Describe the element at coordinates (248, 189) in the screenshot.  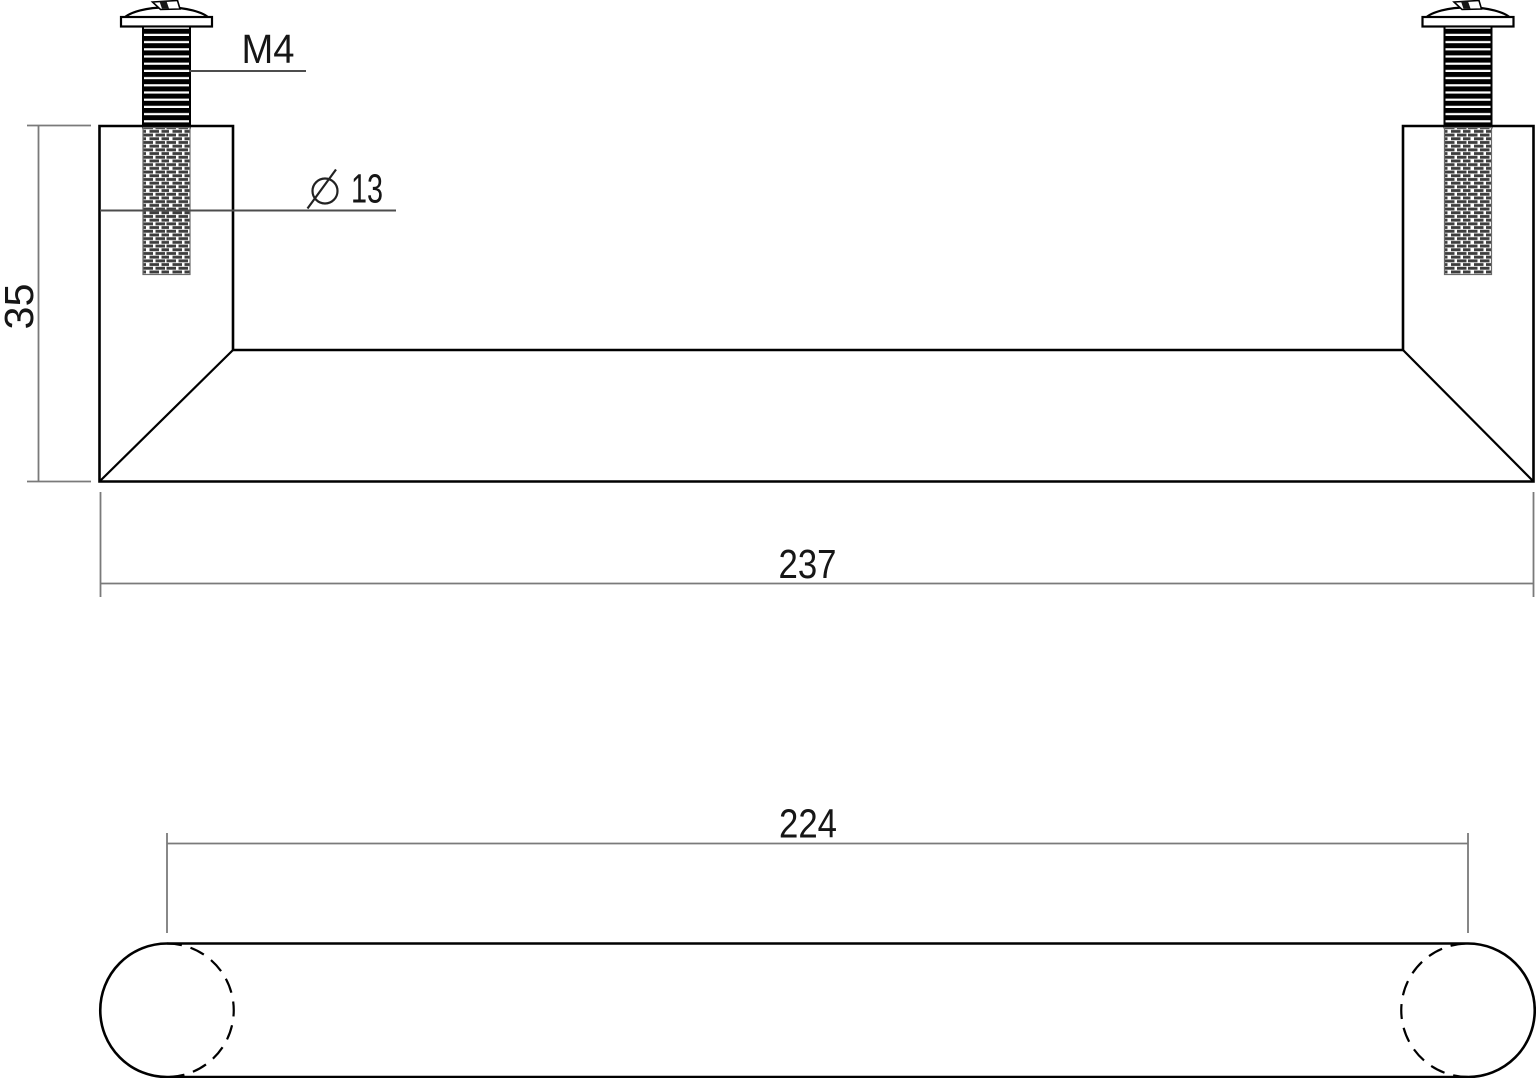
I see `diameter-callout: 13` at that location.